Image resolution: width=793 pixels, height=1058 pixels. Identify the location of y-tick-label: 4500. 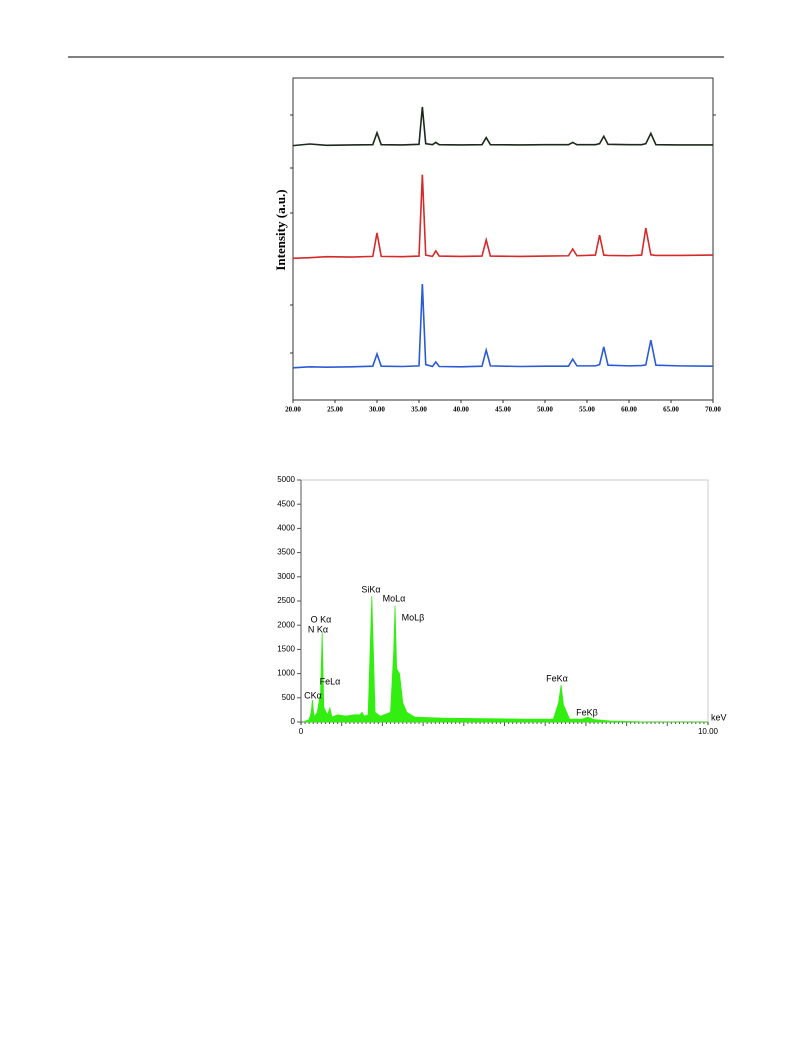
(286, 503).